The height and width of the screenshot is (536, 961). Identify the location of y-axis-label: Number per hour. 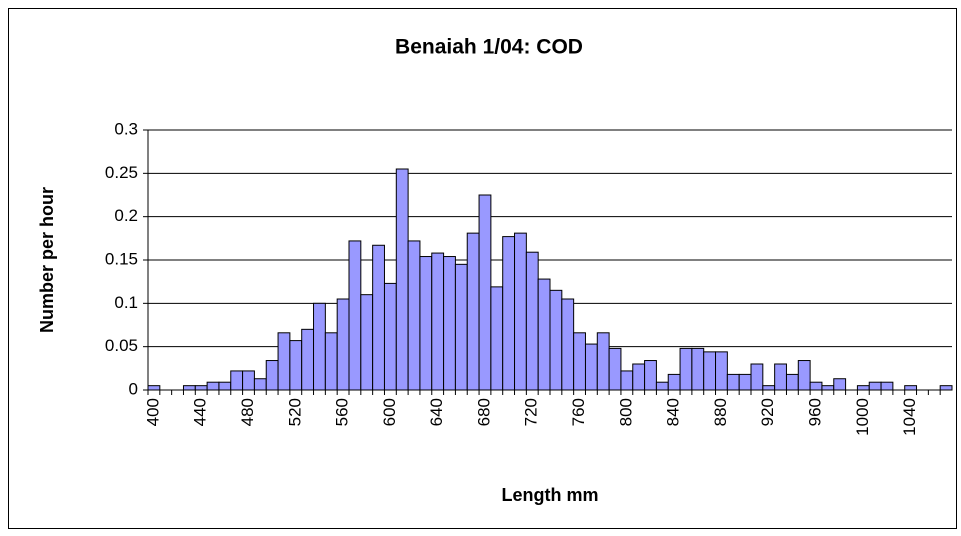
(47, 260).